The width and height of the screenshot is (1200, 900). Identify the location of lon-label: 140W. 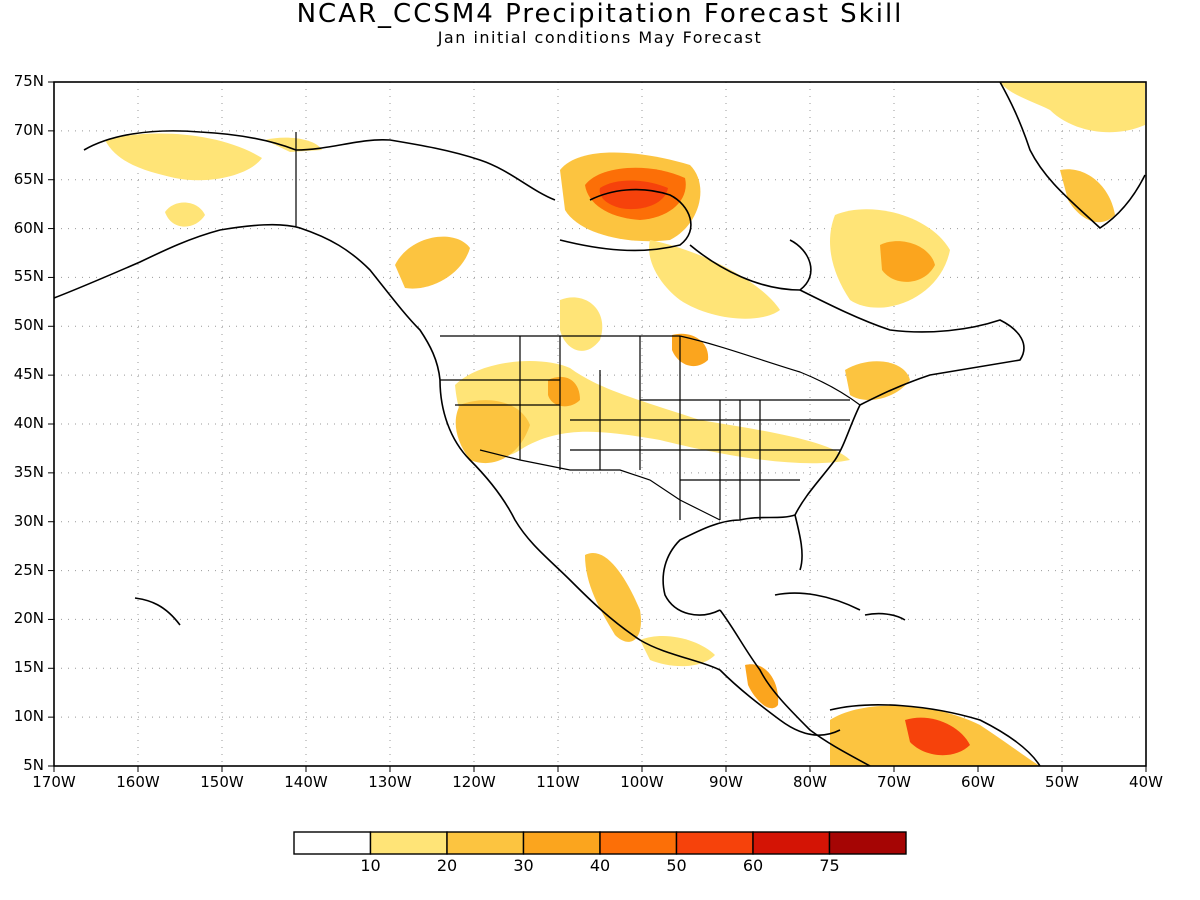
(306, 782).